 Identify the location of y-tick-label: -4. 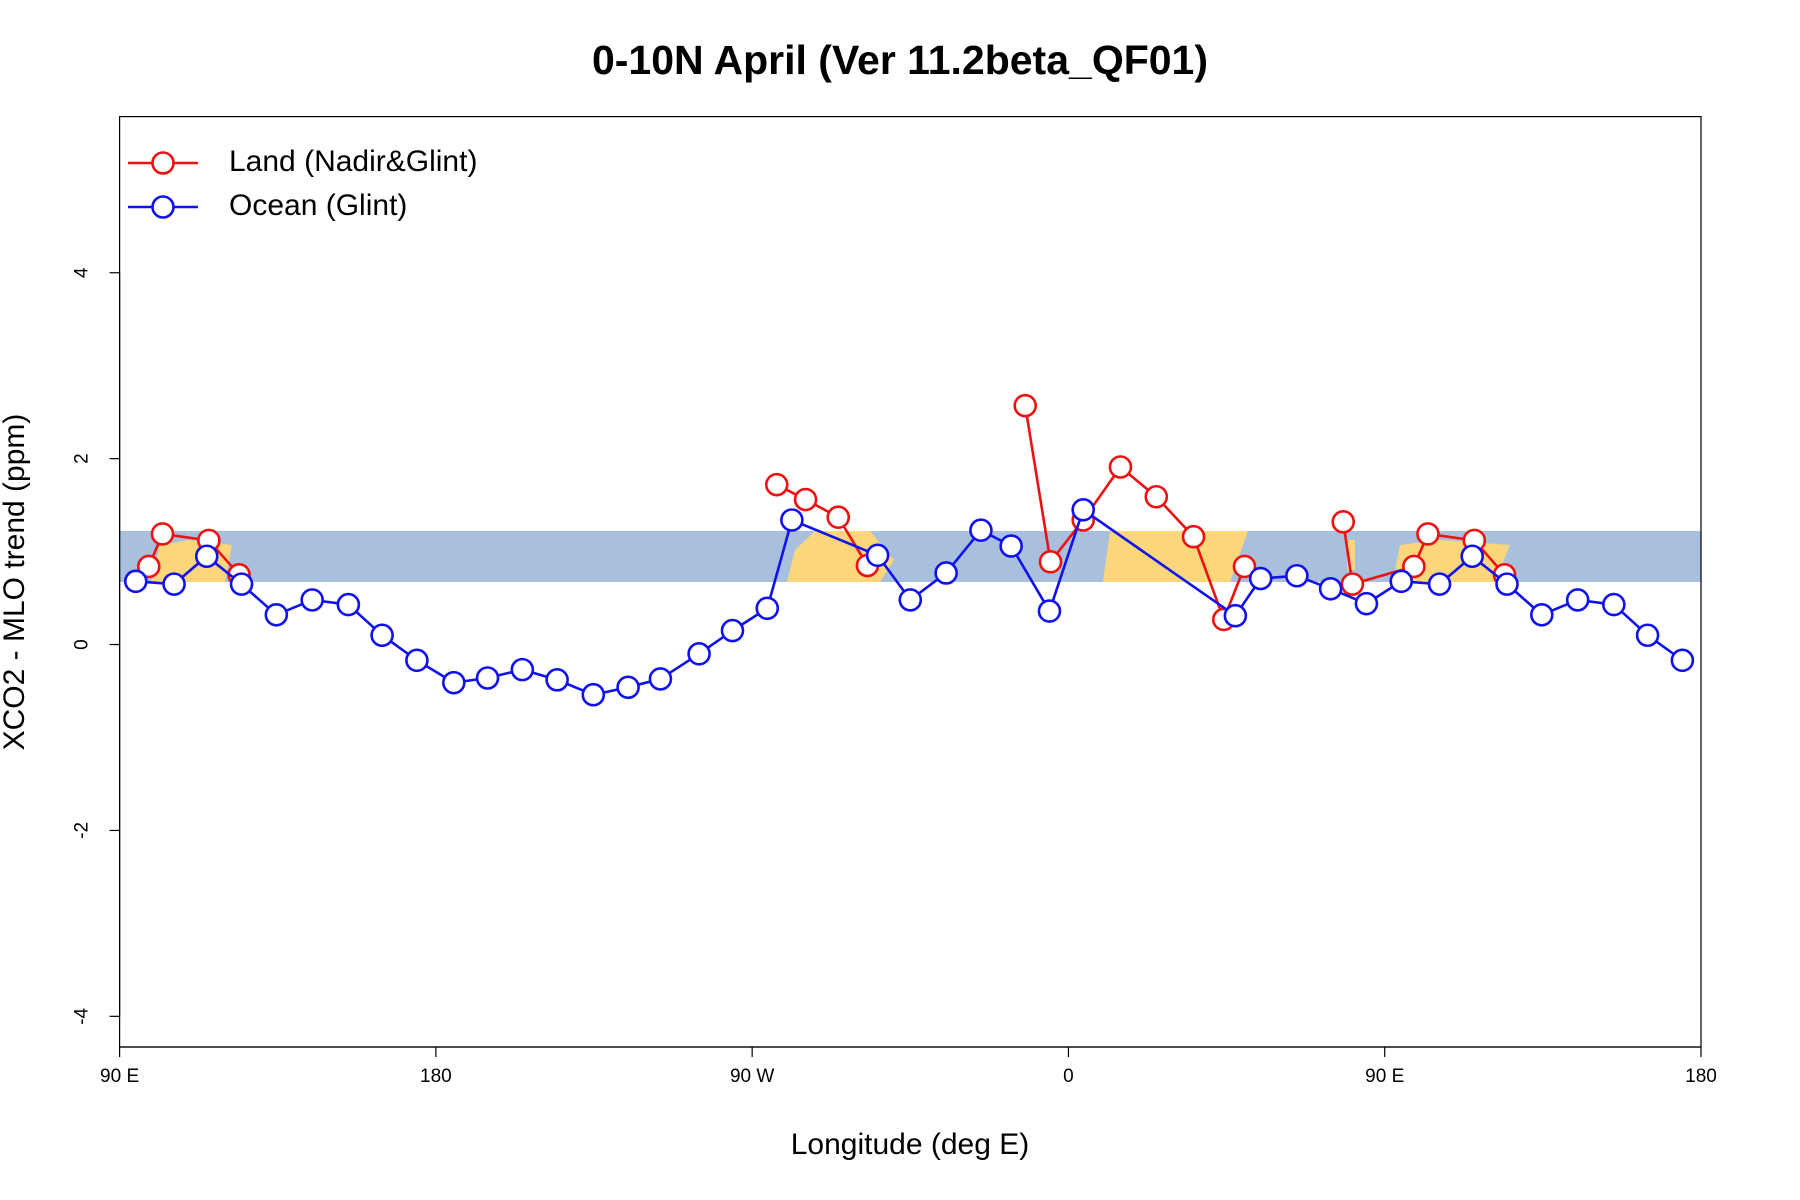
(82, 1015).